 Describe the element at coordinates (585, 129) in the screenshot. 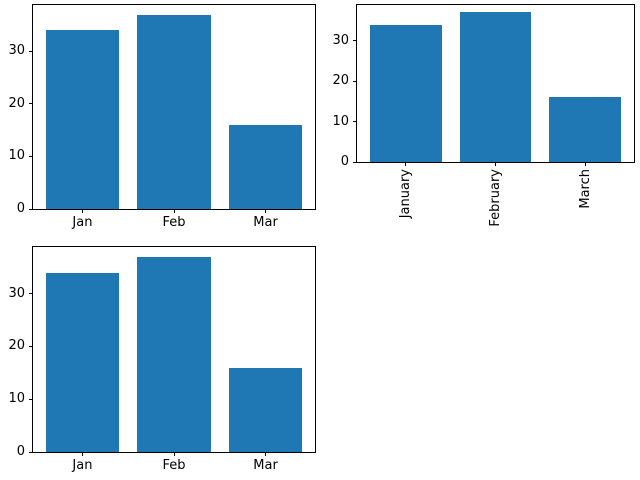

I see `bar-march` at that location.